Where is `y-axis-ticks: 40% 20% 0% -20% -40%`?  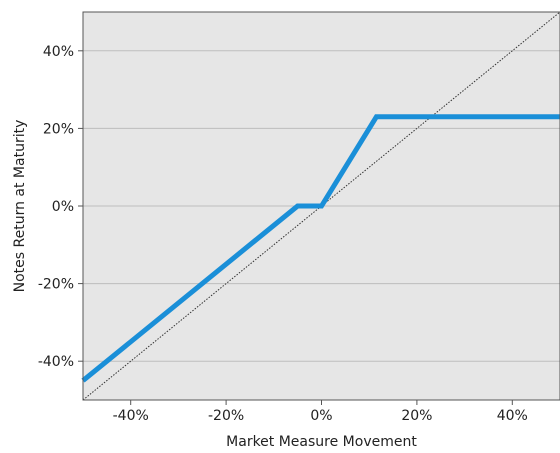 y-axis-ticks: 40% 20% 0% -20% -40% is located at coordinates (60, 207).